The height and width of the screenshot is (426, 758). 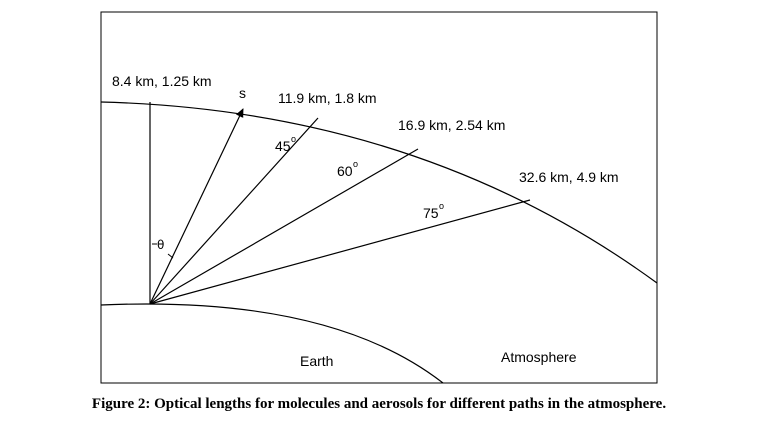 What do you see at coordinates (316, 361) in the screenshot?
I see `earth-label: Earth` at bounding box center [316, 361].